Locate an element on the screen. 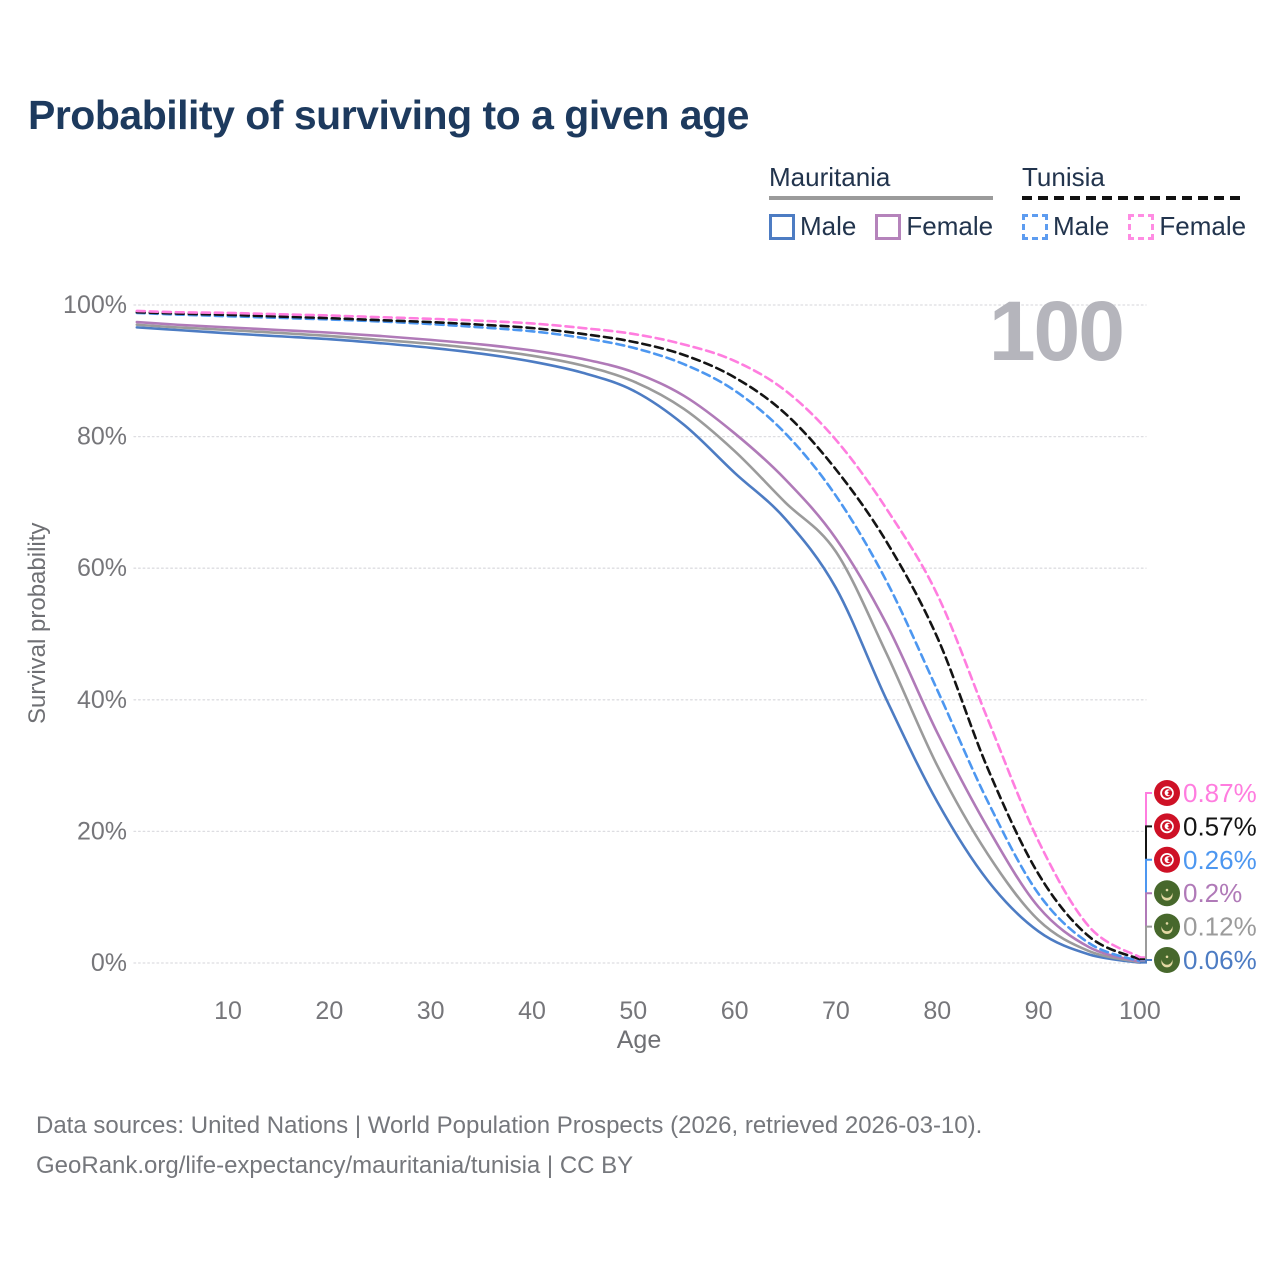 This screenshot has width=1280, height=1280. legend-group-mauritania: Mauritania Male Female is located at coordinates (881, 202).